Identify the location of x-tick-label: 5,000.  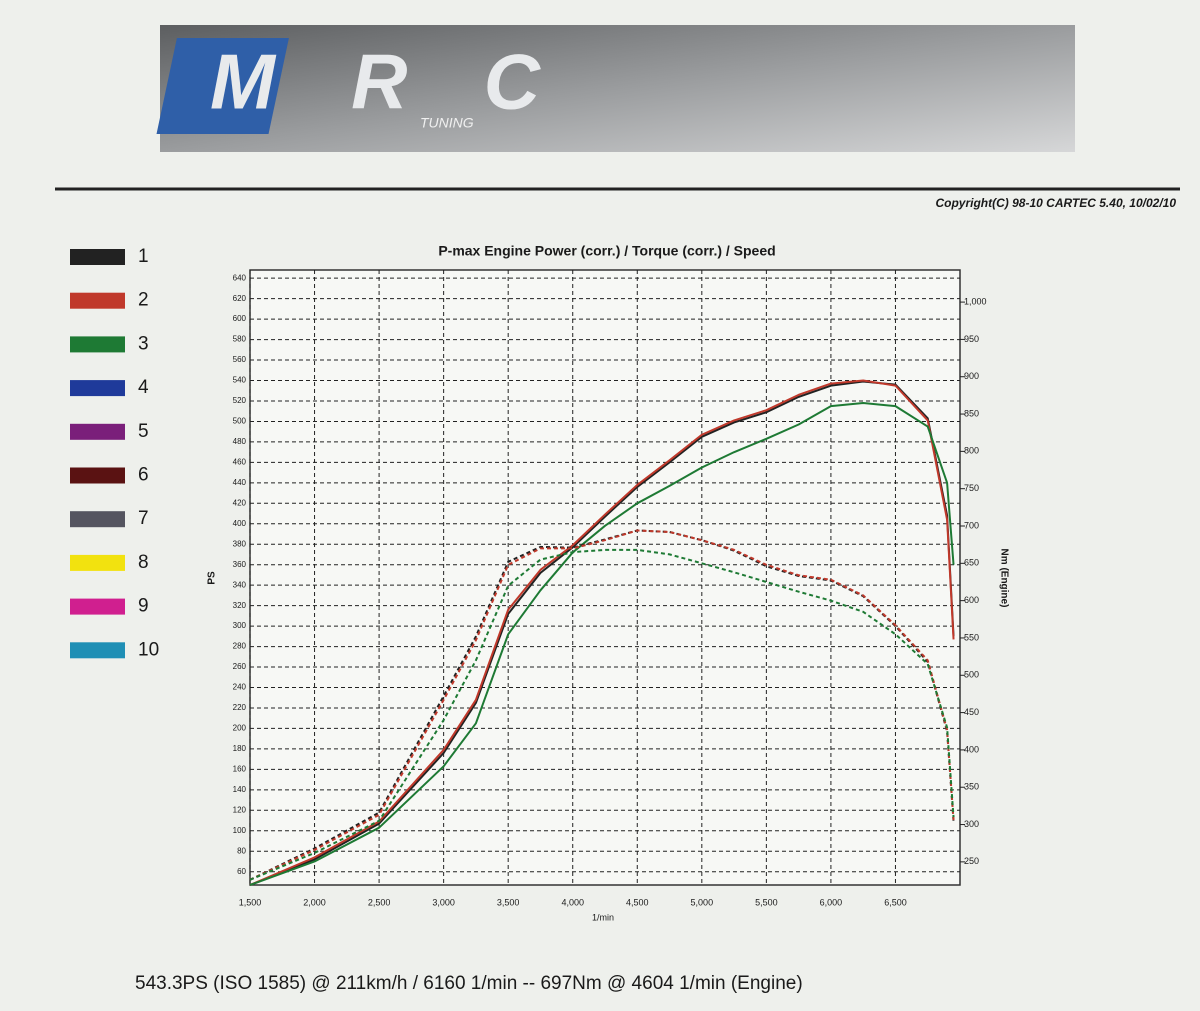
(702, 902).